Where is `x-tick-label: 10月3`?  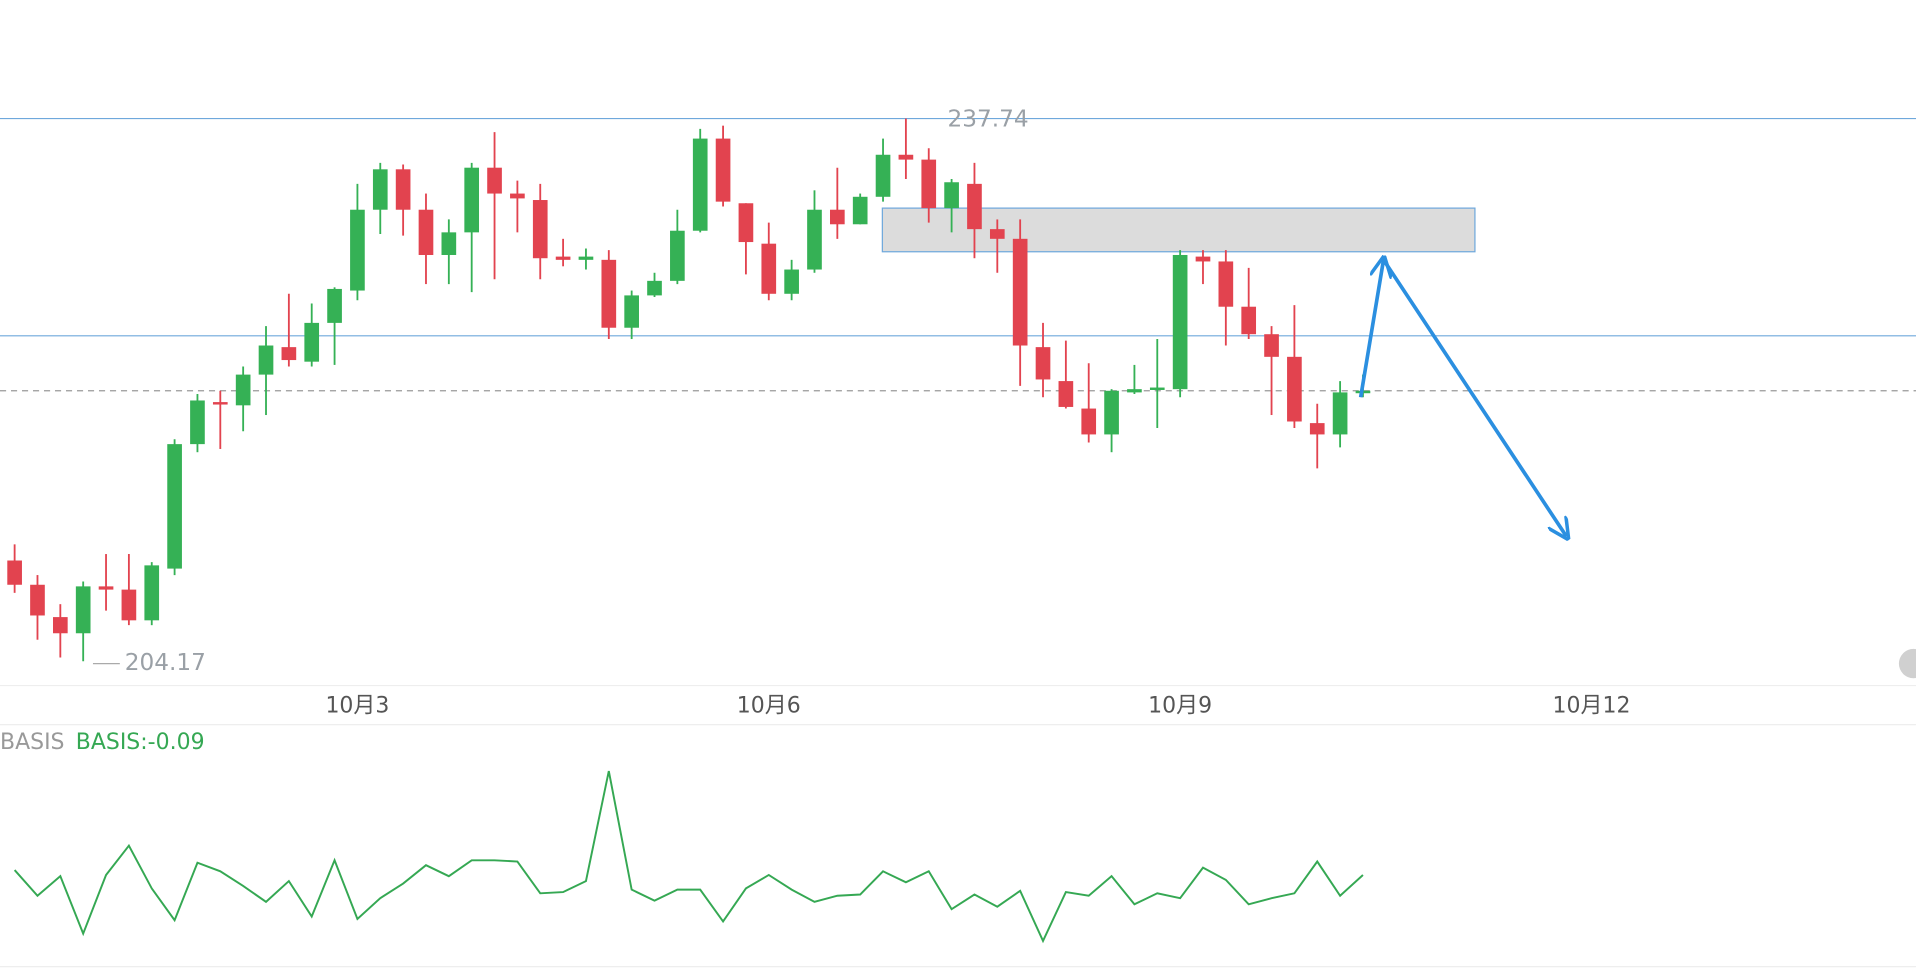 x-tick-label: 10月3 is located at coordinates (357, 705).